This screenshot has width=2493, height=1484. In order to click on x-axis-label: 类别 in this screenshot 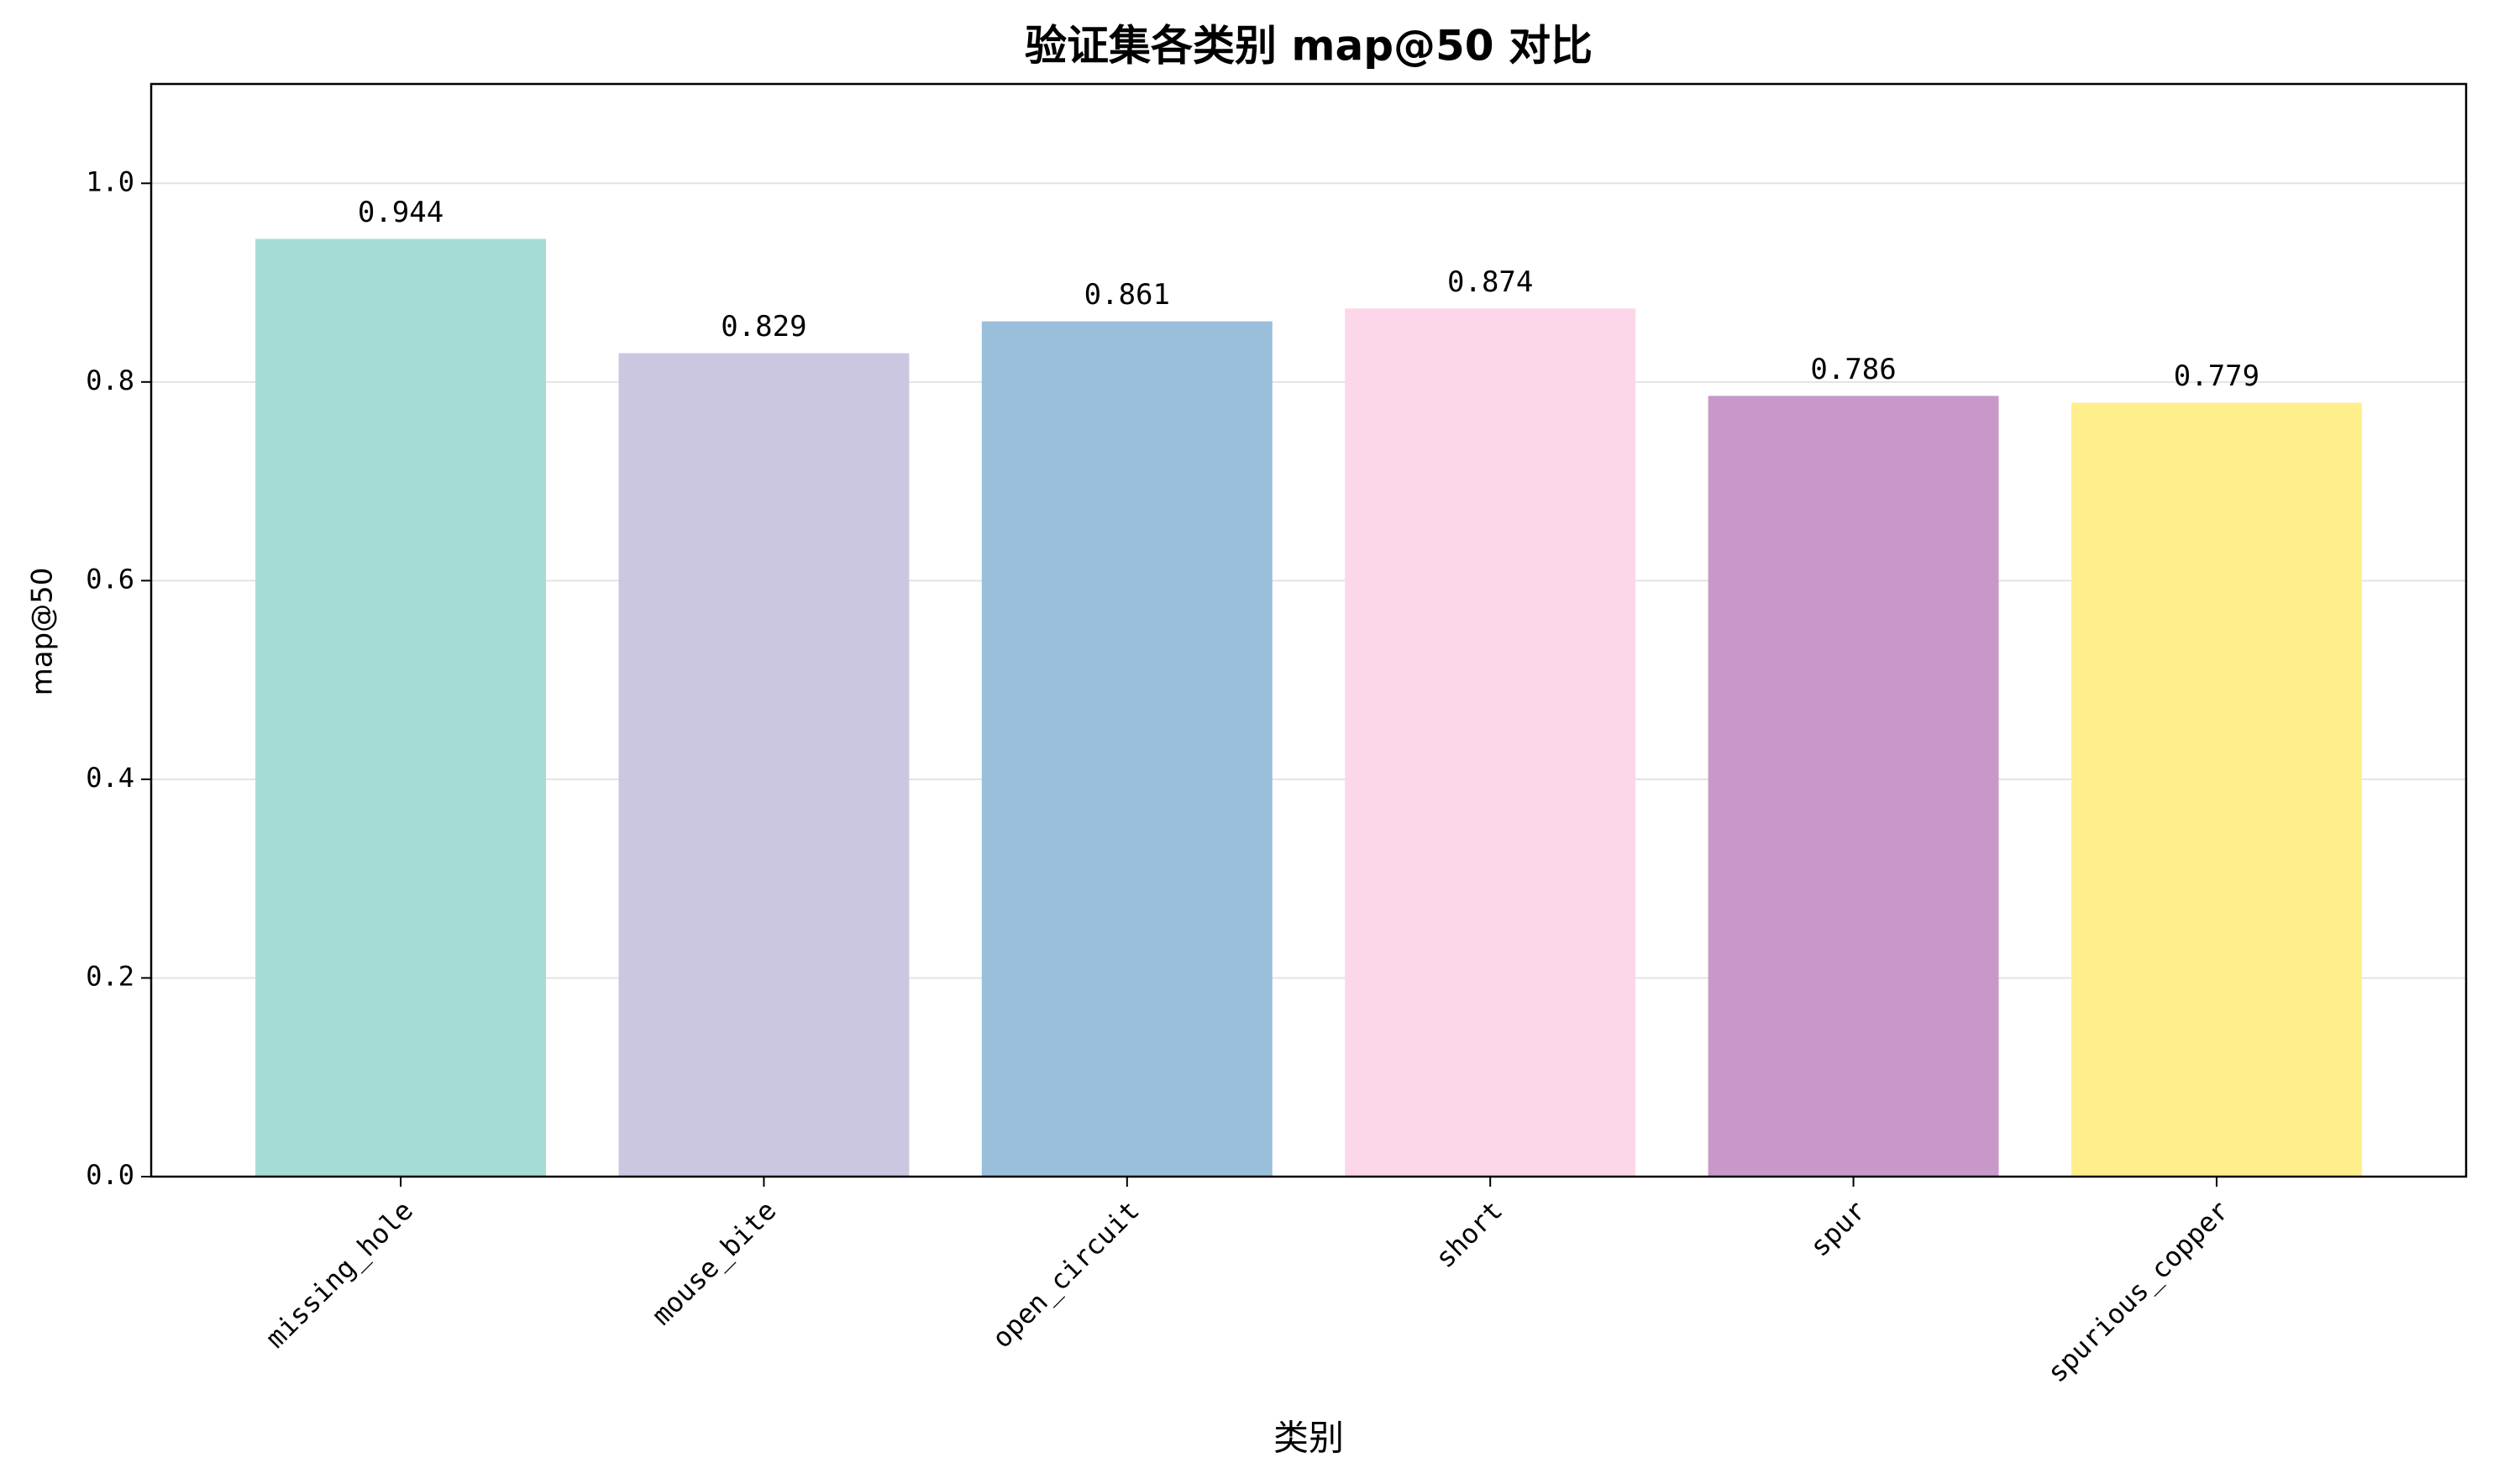, I will do `click(1309, 1439)`.